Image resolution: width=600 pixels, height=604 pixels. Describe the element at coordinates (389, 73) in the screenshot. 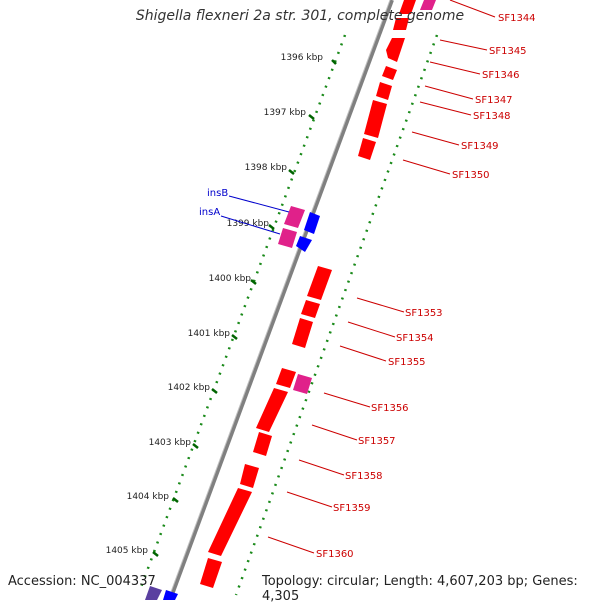

I see `gene-sf1347` at that location.